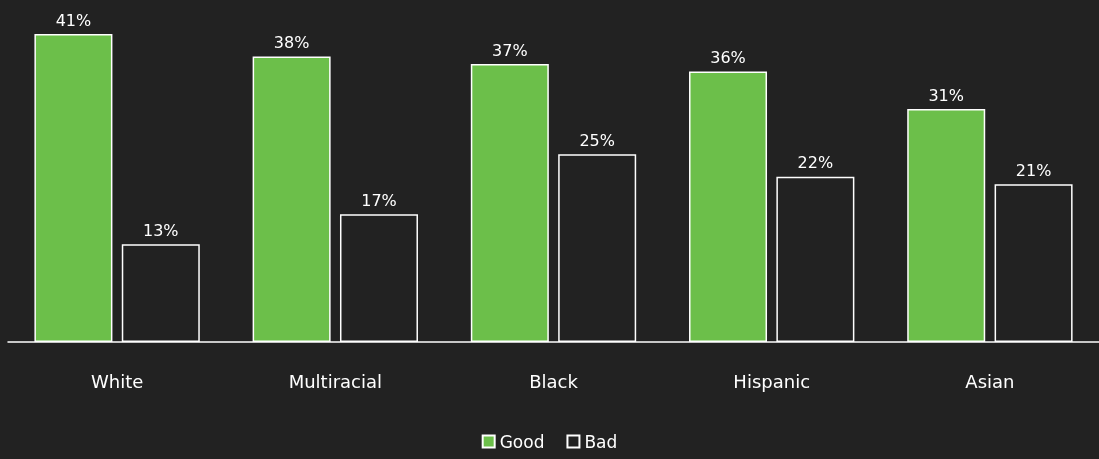  Describe the element at coordinates (554, 381) in the screenshot. I see `x-tick-label: Black` at that location.